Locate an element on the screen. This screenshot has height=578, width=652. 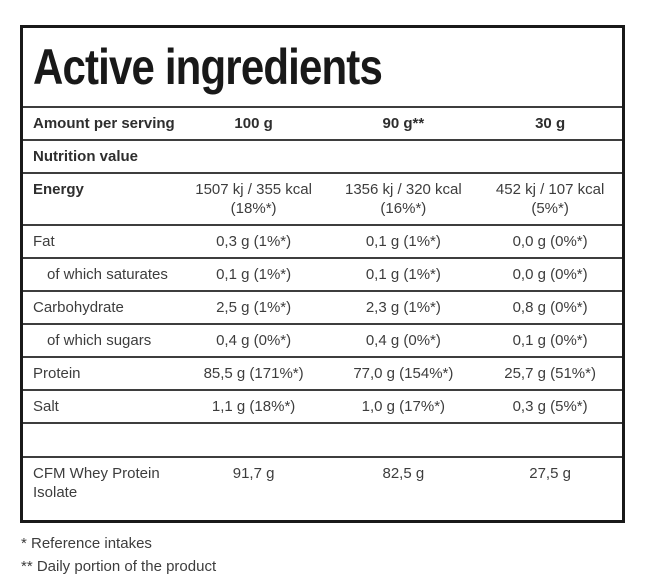
row-label: Energy is located at coordinates (58, 189).